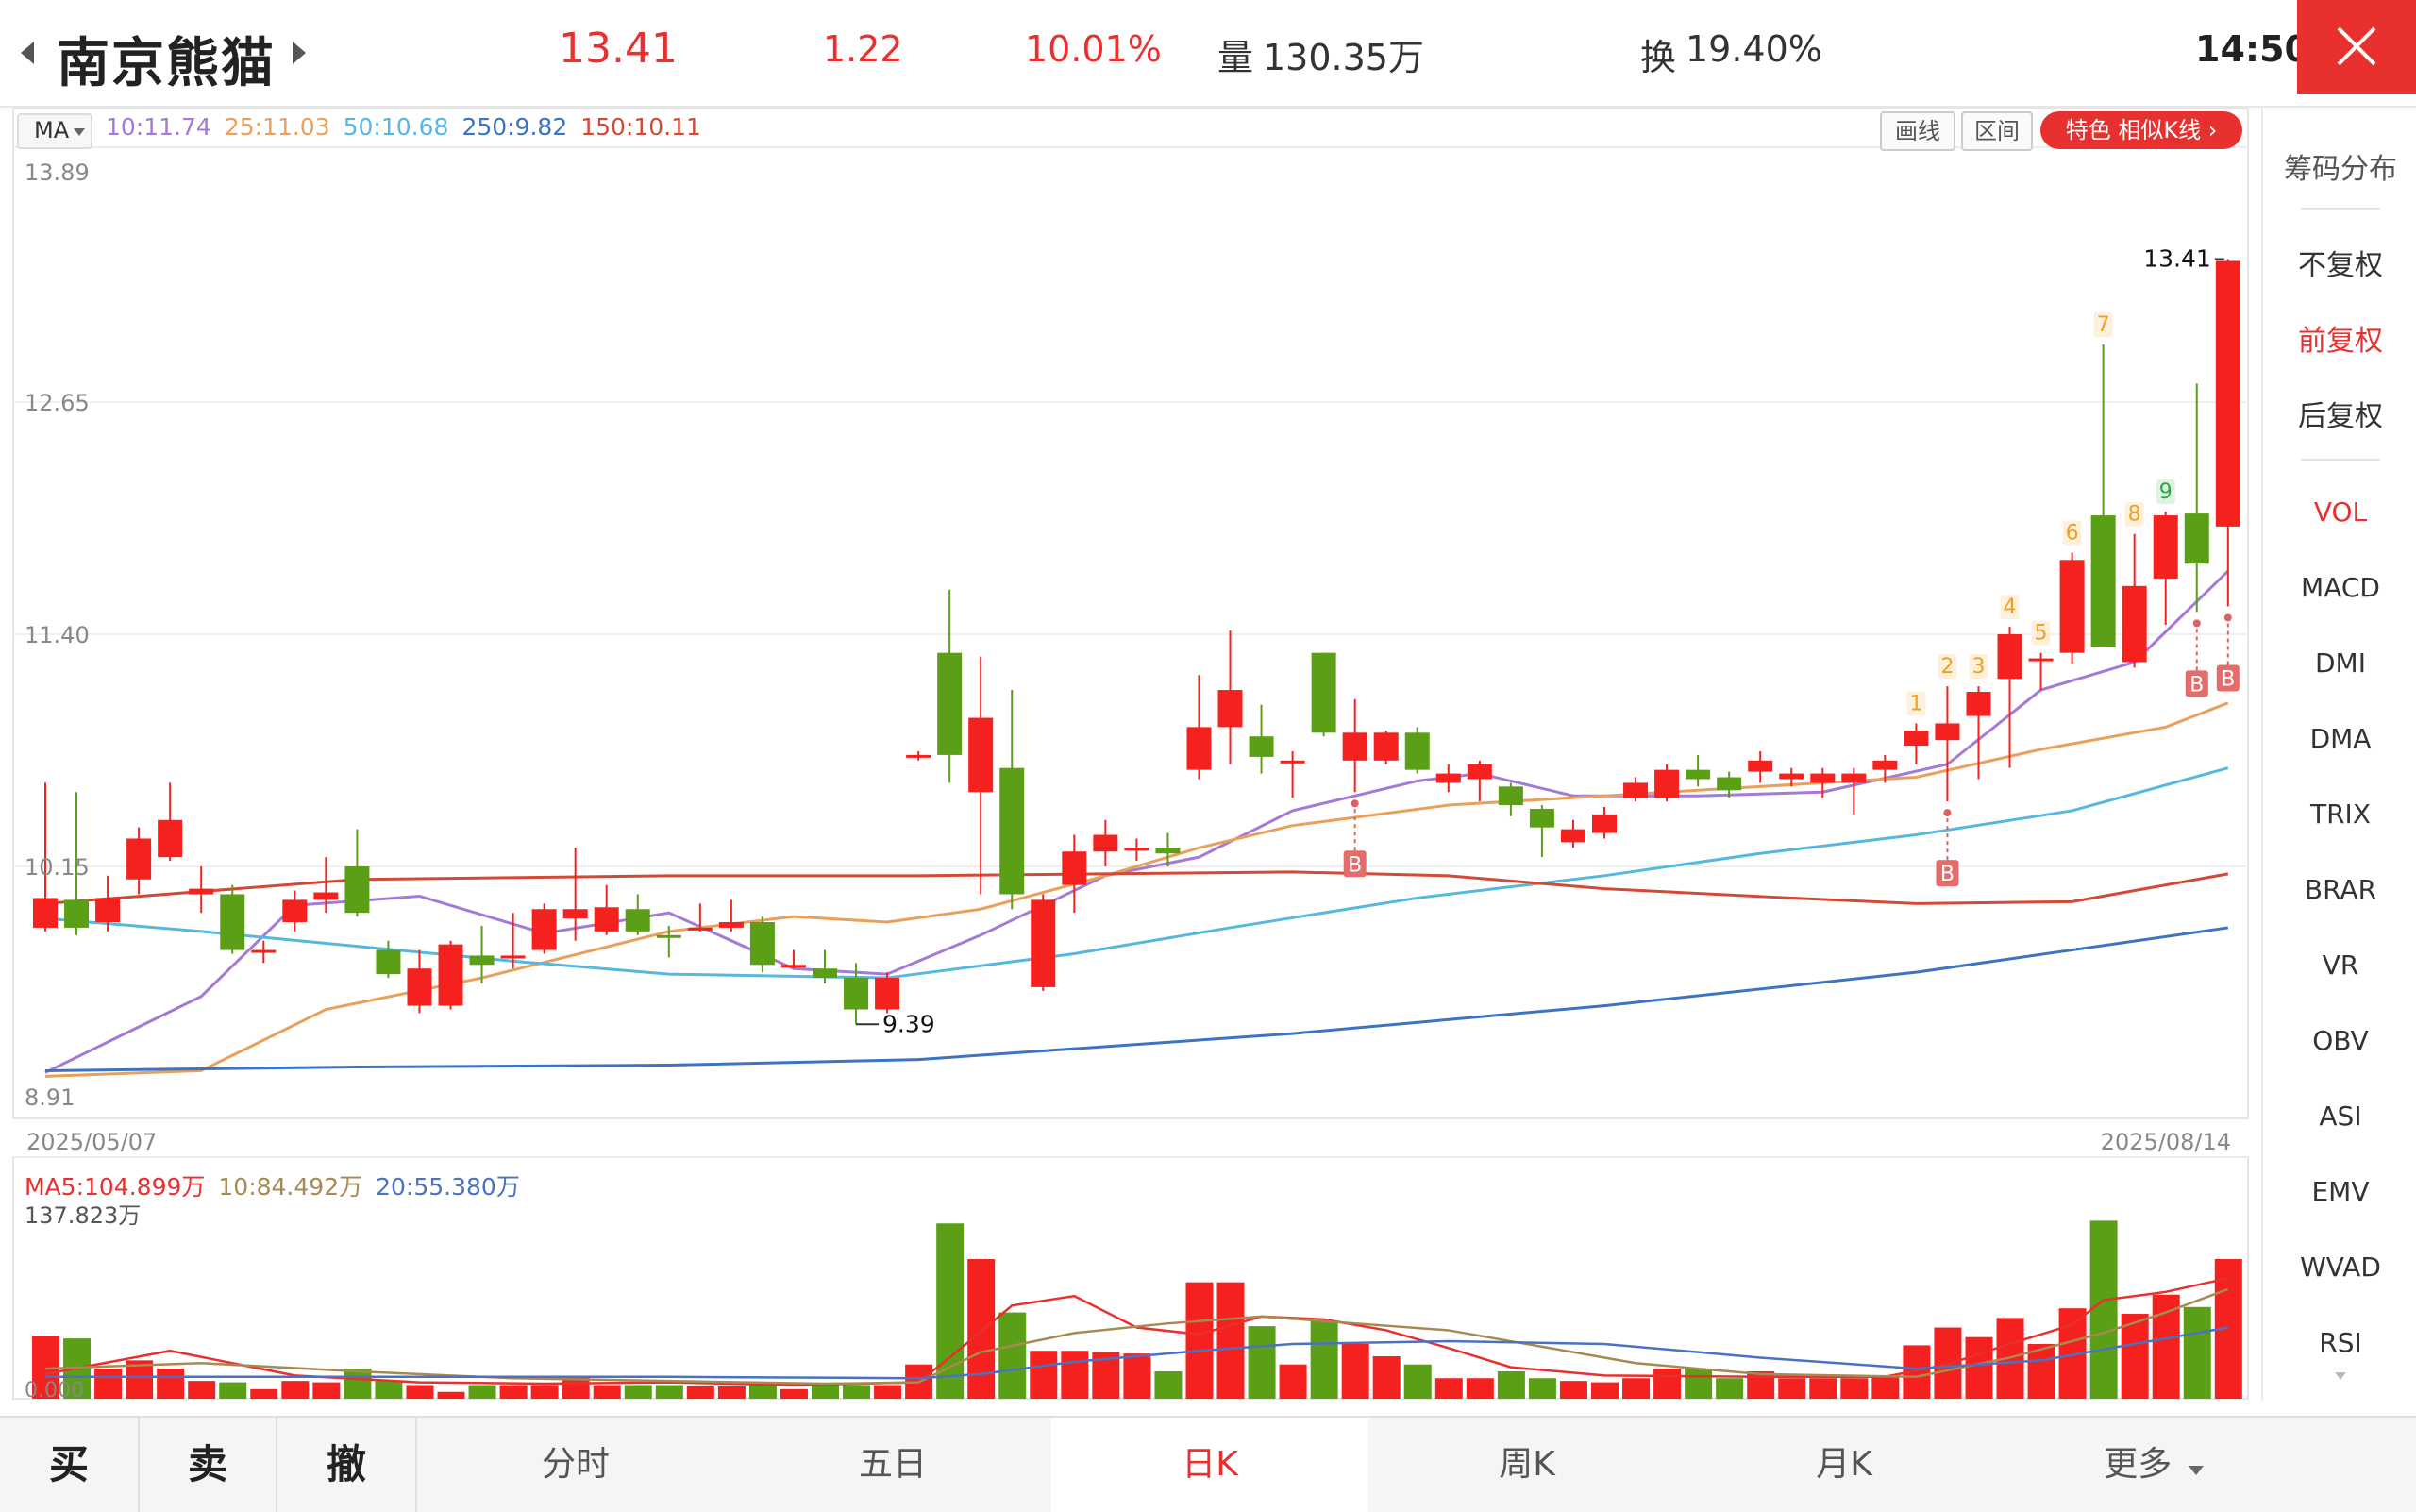 The width and height of the screenshot is (2416, 1512). Describe the element at coordinates (2177, 258) in the screenshot. I see `max-price-label: 13.41` at that location.